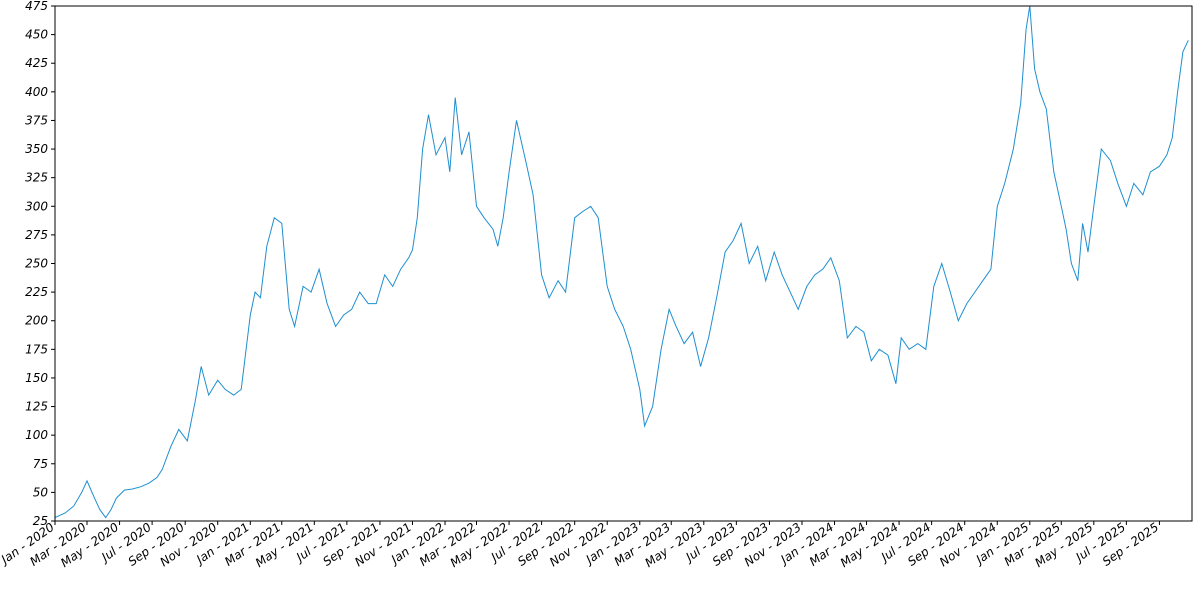  Describe the element at coordinates (36, 206) in the screenshot. I see `y-tick-label: 300` at that location.